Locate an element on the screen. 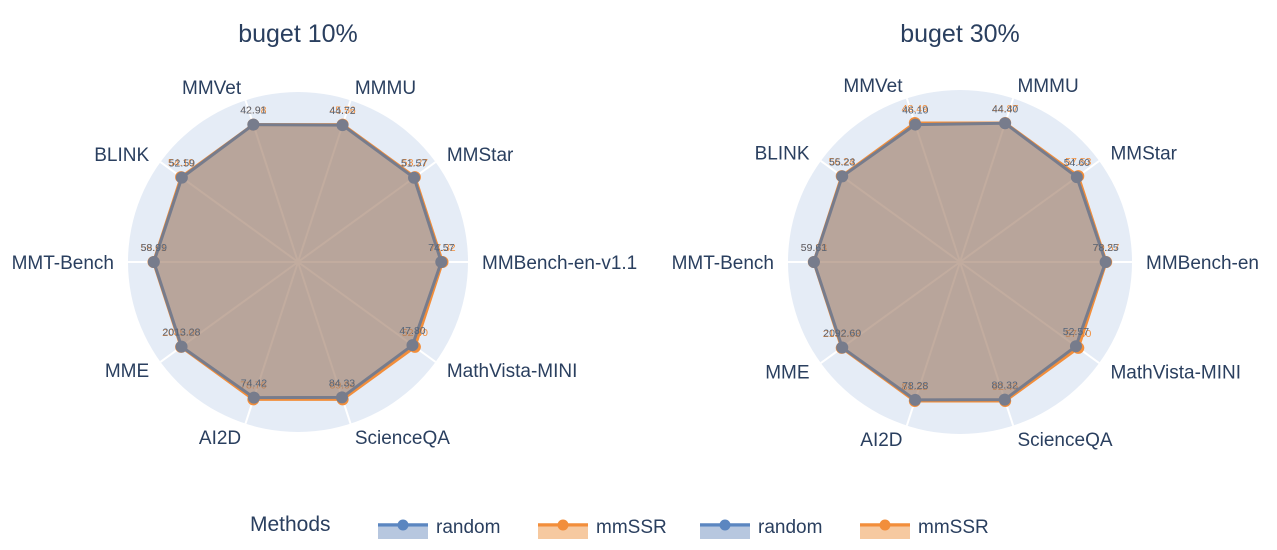 This screenshot has height=550, width=1277. value-label-mmssr-blink: 54.10 is located at coordinates (181, 163).